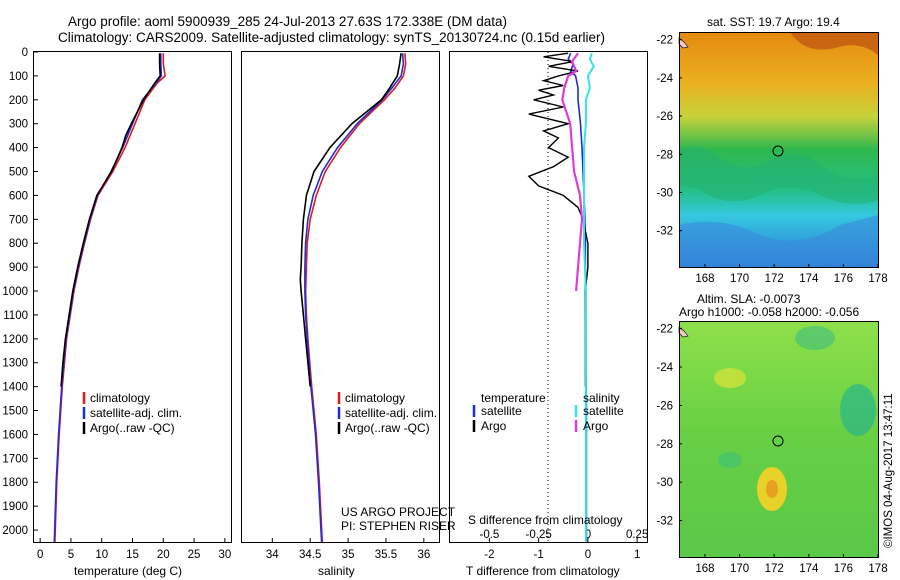 This screenshot has height=580, width=900. What do you see at coordinates (749, 299) in the screenshot?
I see `sla-map-title-line1: Altim. SLA: -0.0073` at bounding box center [749, 299].